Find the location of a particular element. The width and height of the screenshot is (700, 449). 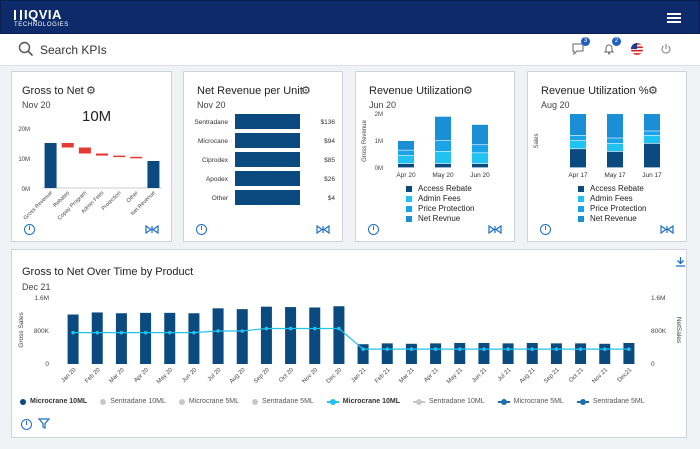

legend-label: Sentradane 5ML is located at coordinates (618, 401).